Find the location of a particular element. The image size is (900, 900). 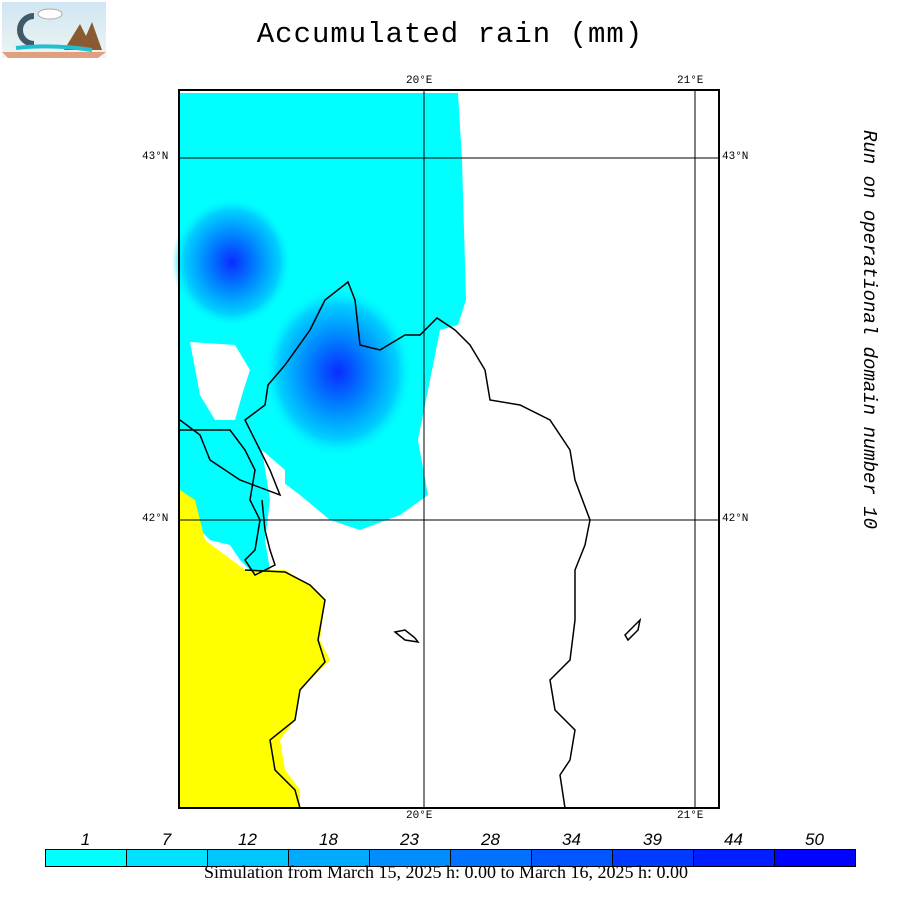

legend-value: 7 is located at coordinates (166, 839).